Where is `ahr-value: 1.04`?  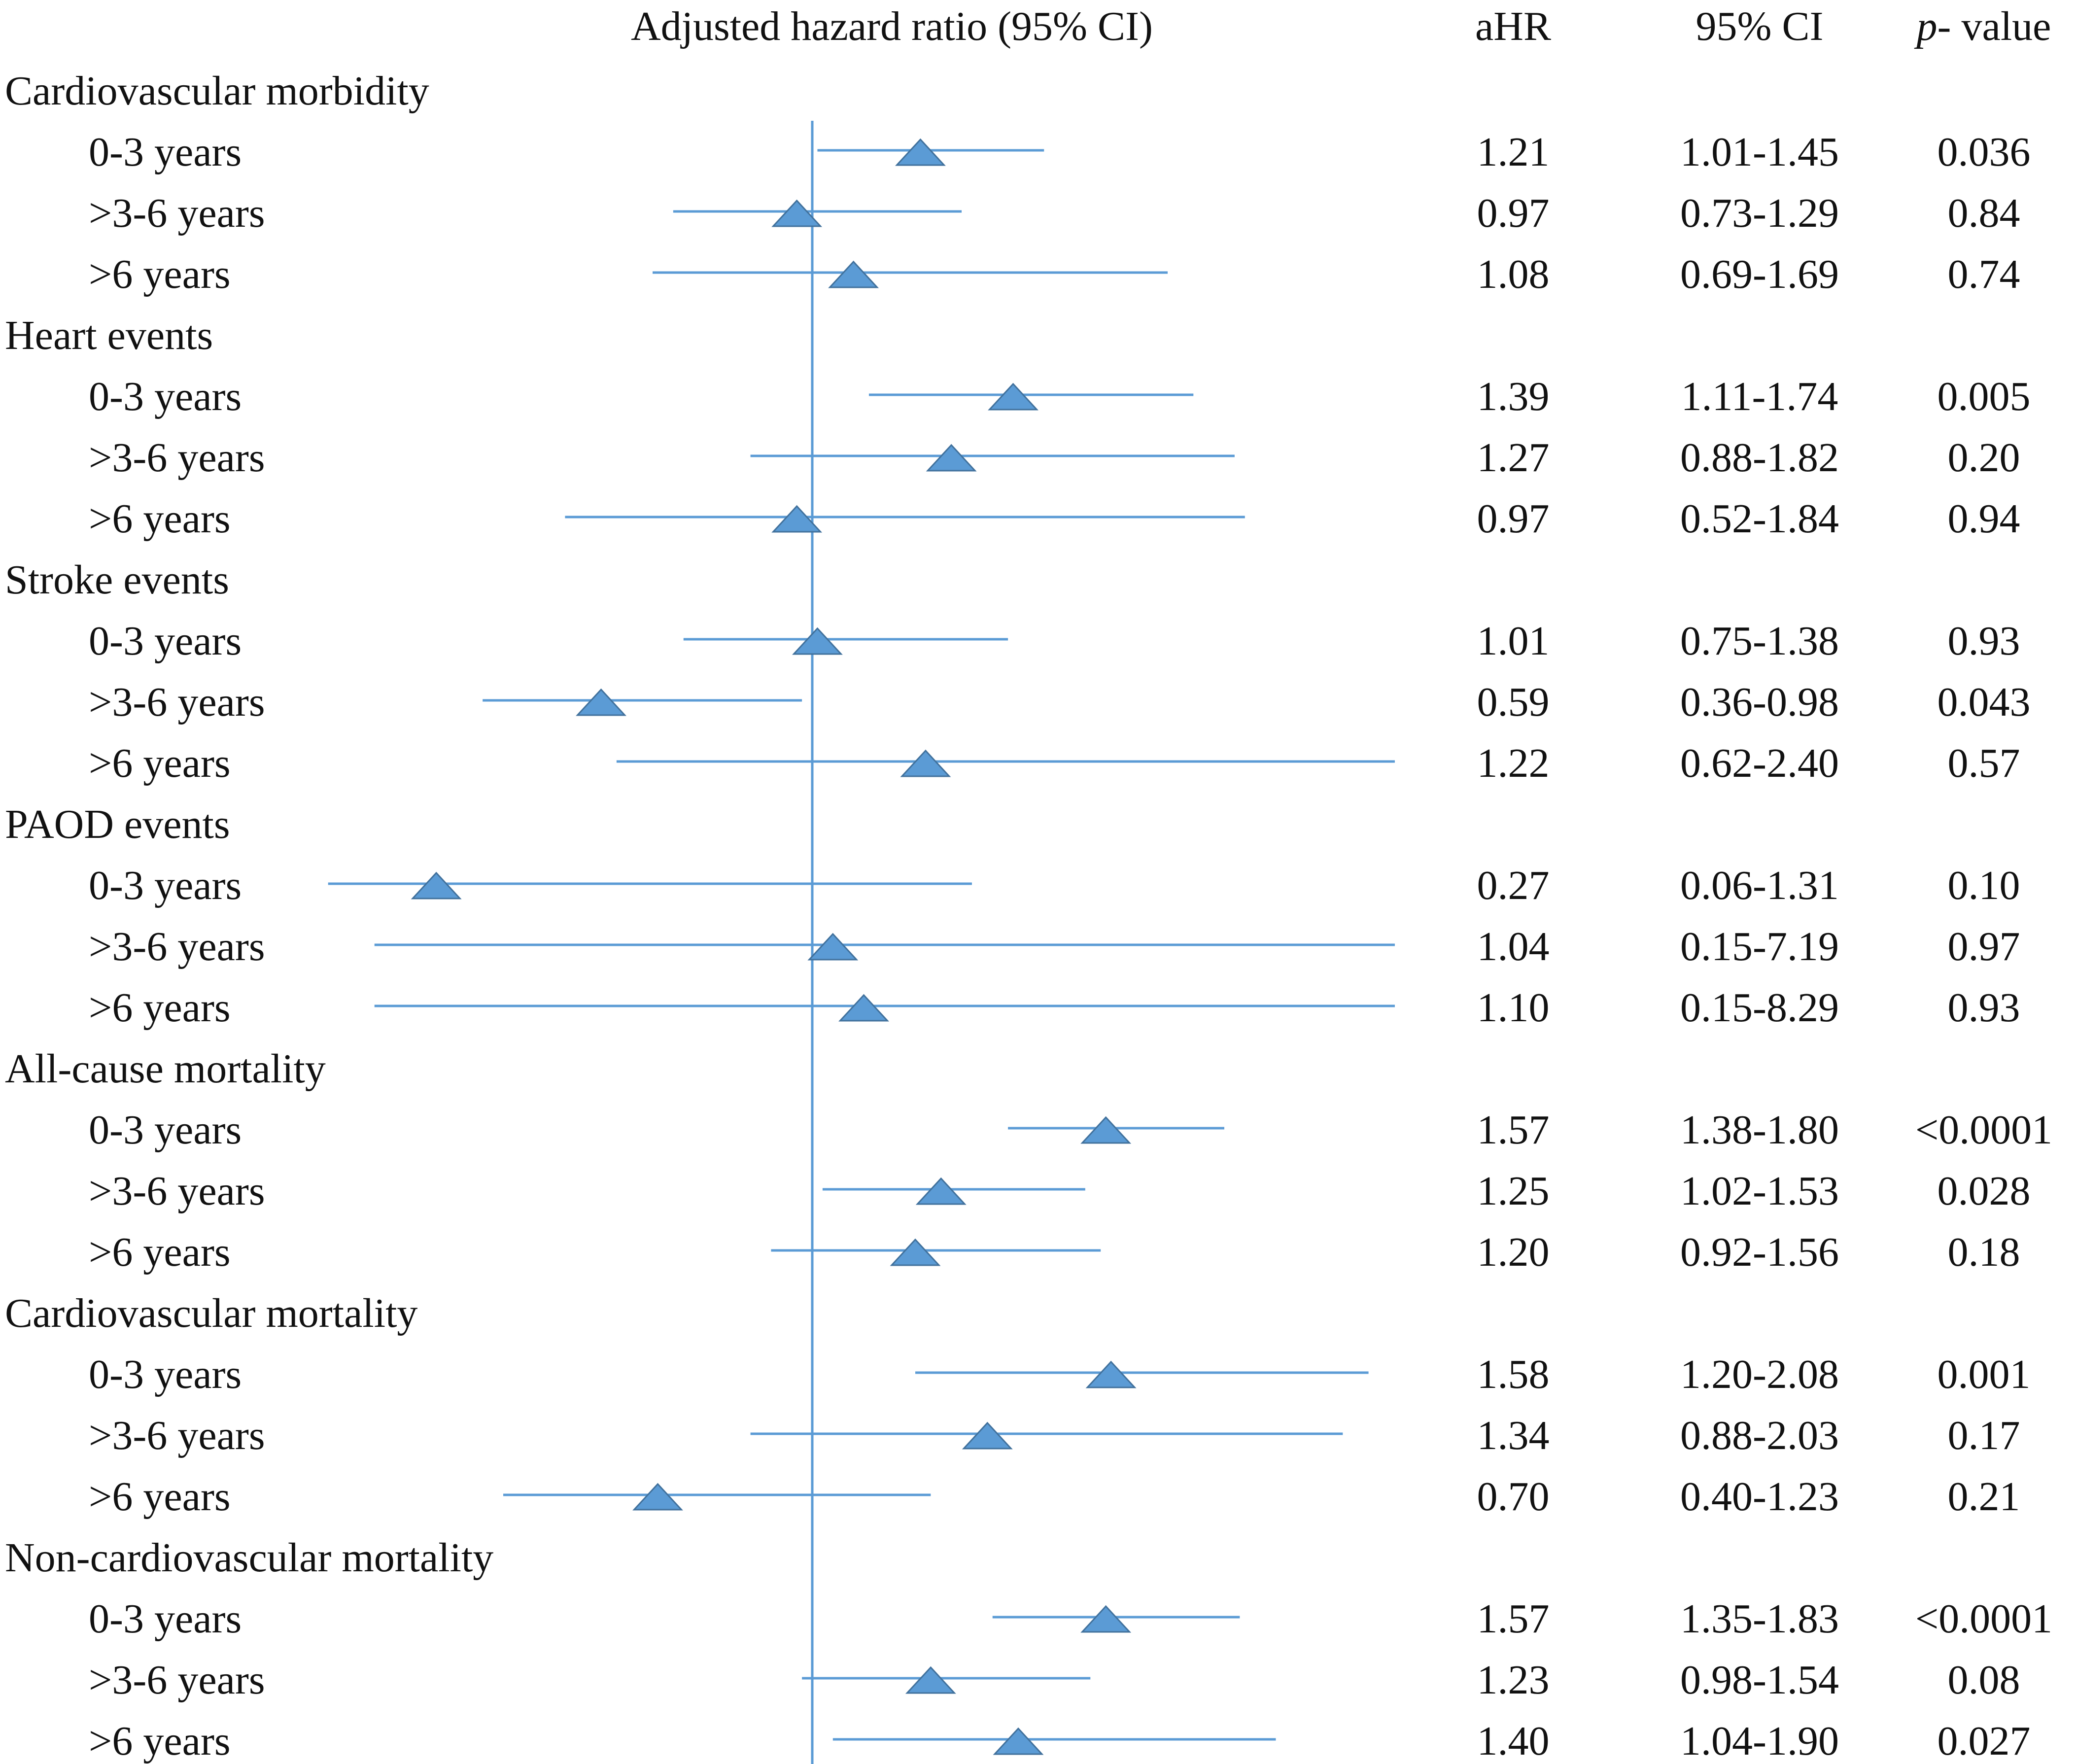
ahr-value: 1.04 is located at coordinates (1513, 946).